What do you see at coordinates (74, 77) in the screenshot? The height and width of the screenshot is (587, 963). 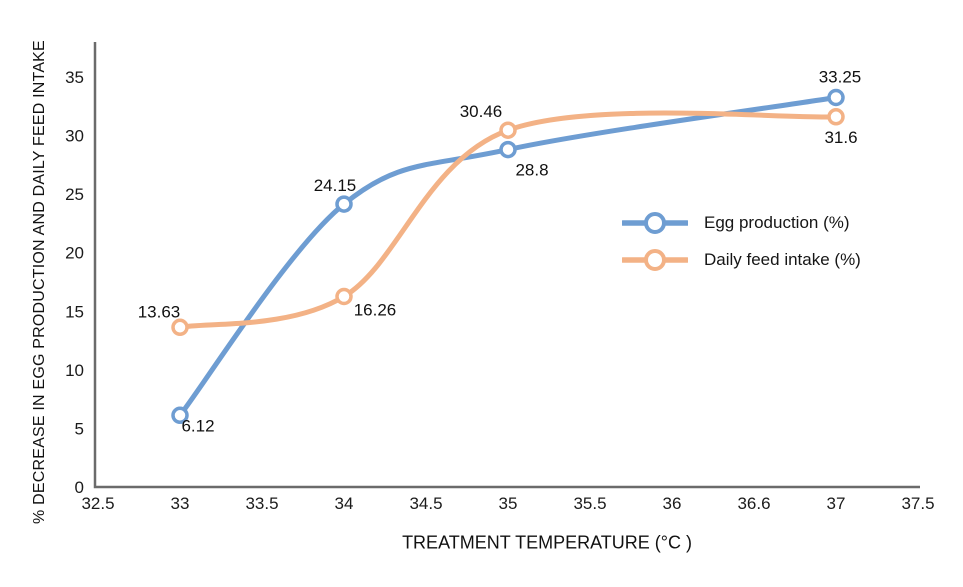 I see `y-axis-tick-label: 35` at bounding box center [74, 77].